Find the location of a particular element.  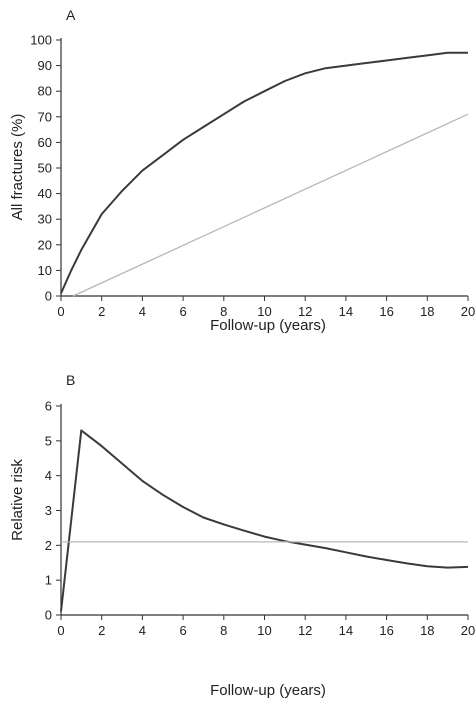

panel-b-y-tick-label: 6 is located at coordinates (48, 406).